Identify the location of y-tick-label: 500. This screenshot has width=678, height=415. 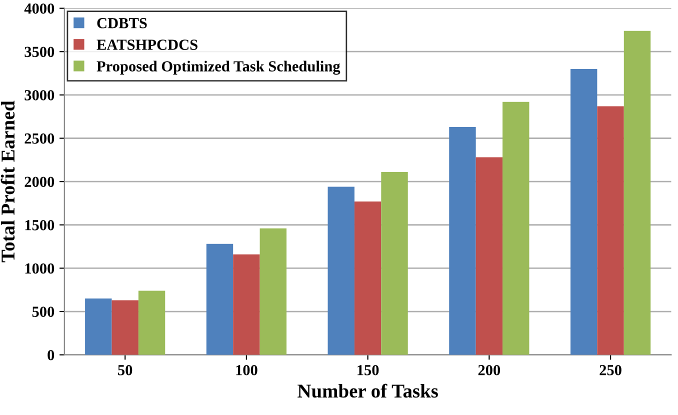
(43, 311).